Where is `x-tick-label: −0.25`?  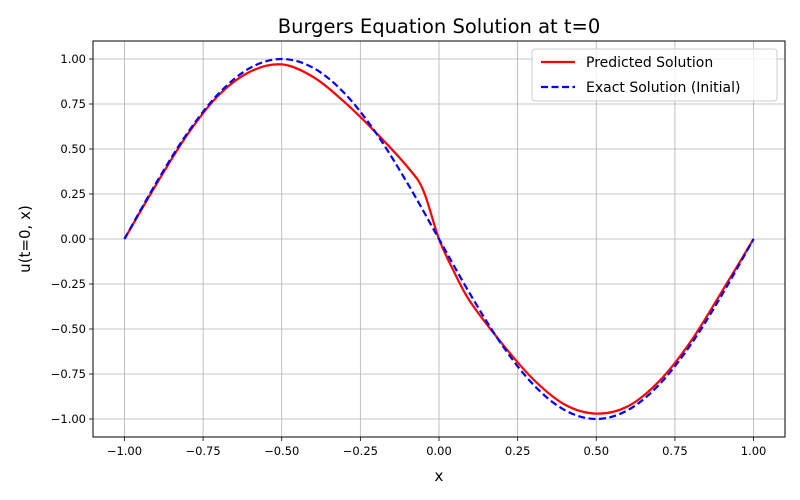 x-tick-label: −0.25 is located at coordinates (360, 451).